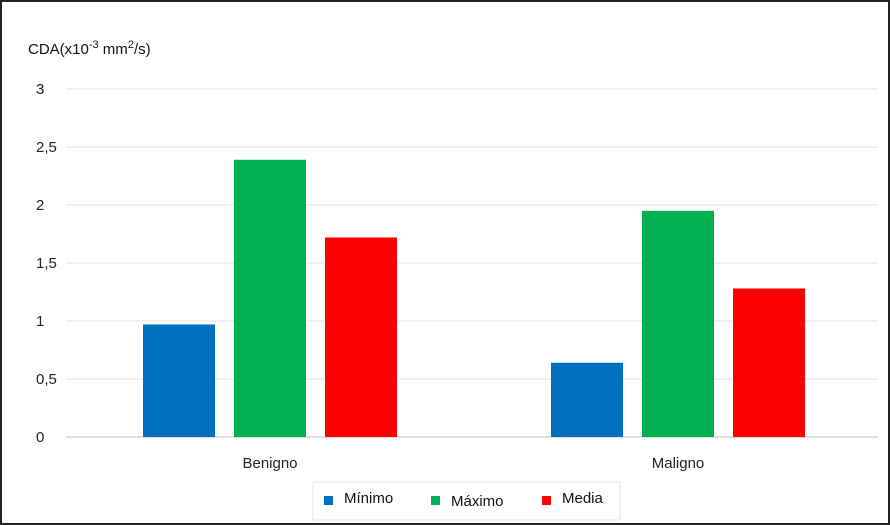 The width and height of the screenshot is (890, 525). Describe the element at coordinates (269, 463) in the screenshot. I see `x-tick-label: Benigno` at that location.